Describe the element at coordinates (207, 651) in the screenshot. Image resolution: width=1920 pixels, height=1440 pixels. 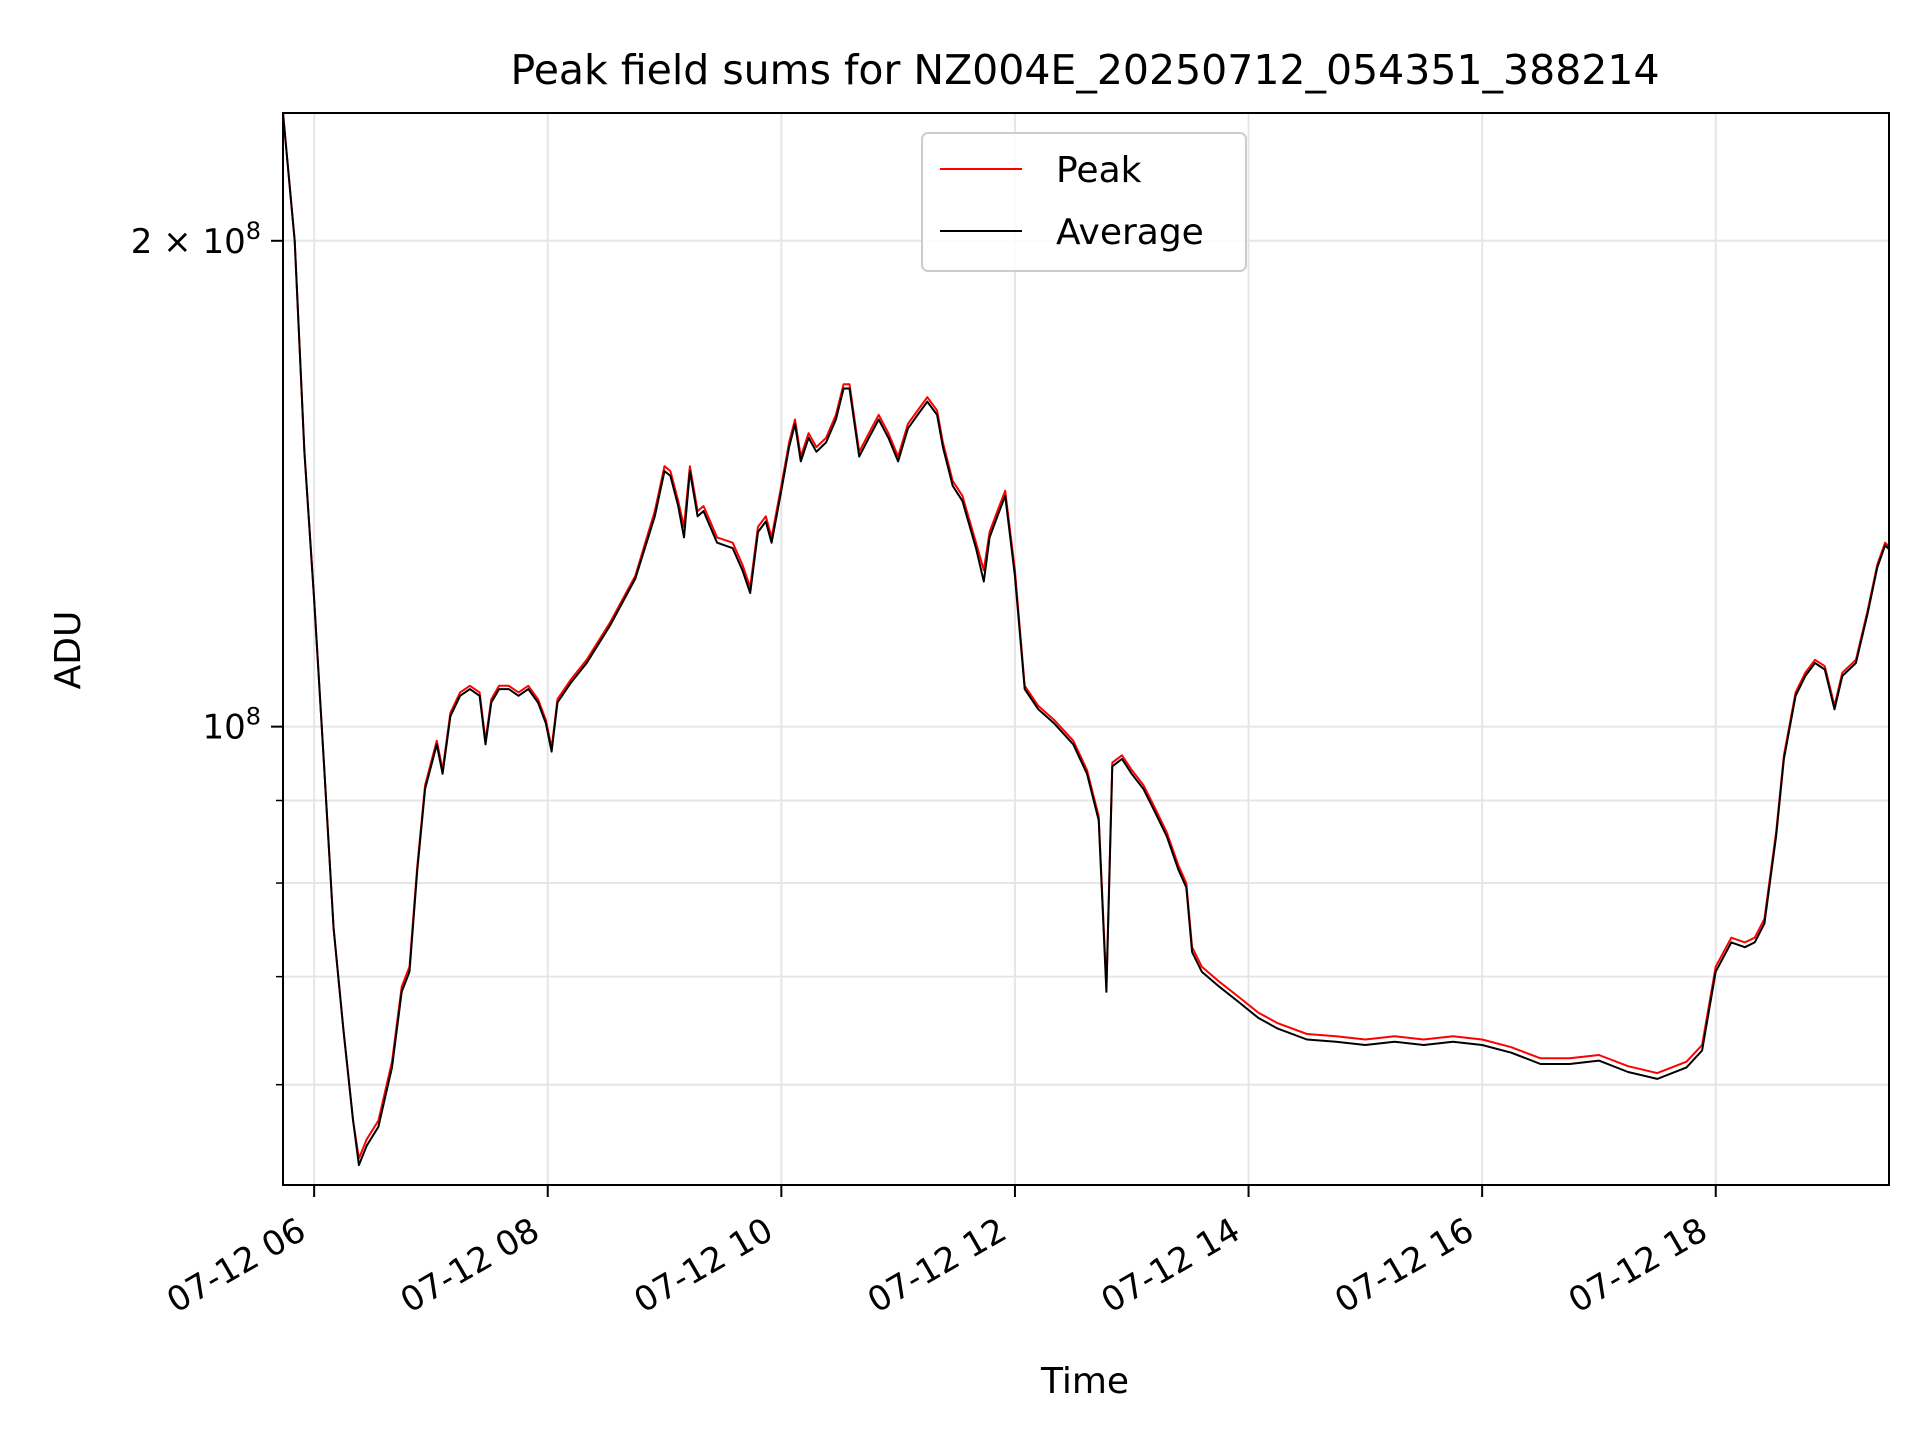
I see `y-axis: 2 × 108 108` at that location.